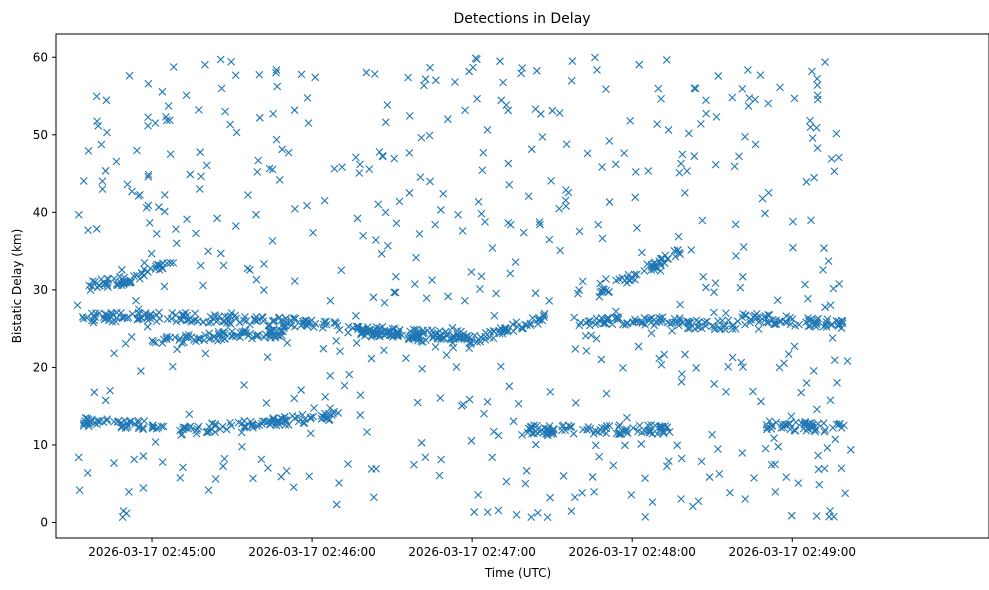  Describe the element at coordinates (40, 212) in the screenshot. I see `y-tick-label: 40` at that location.